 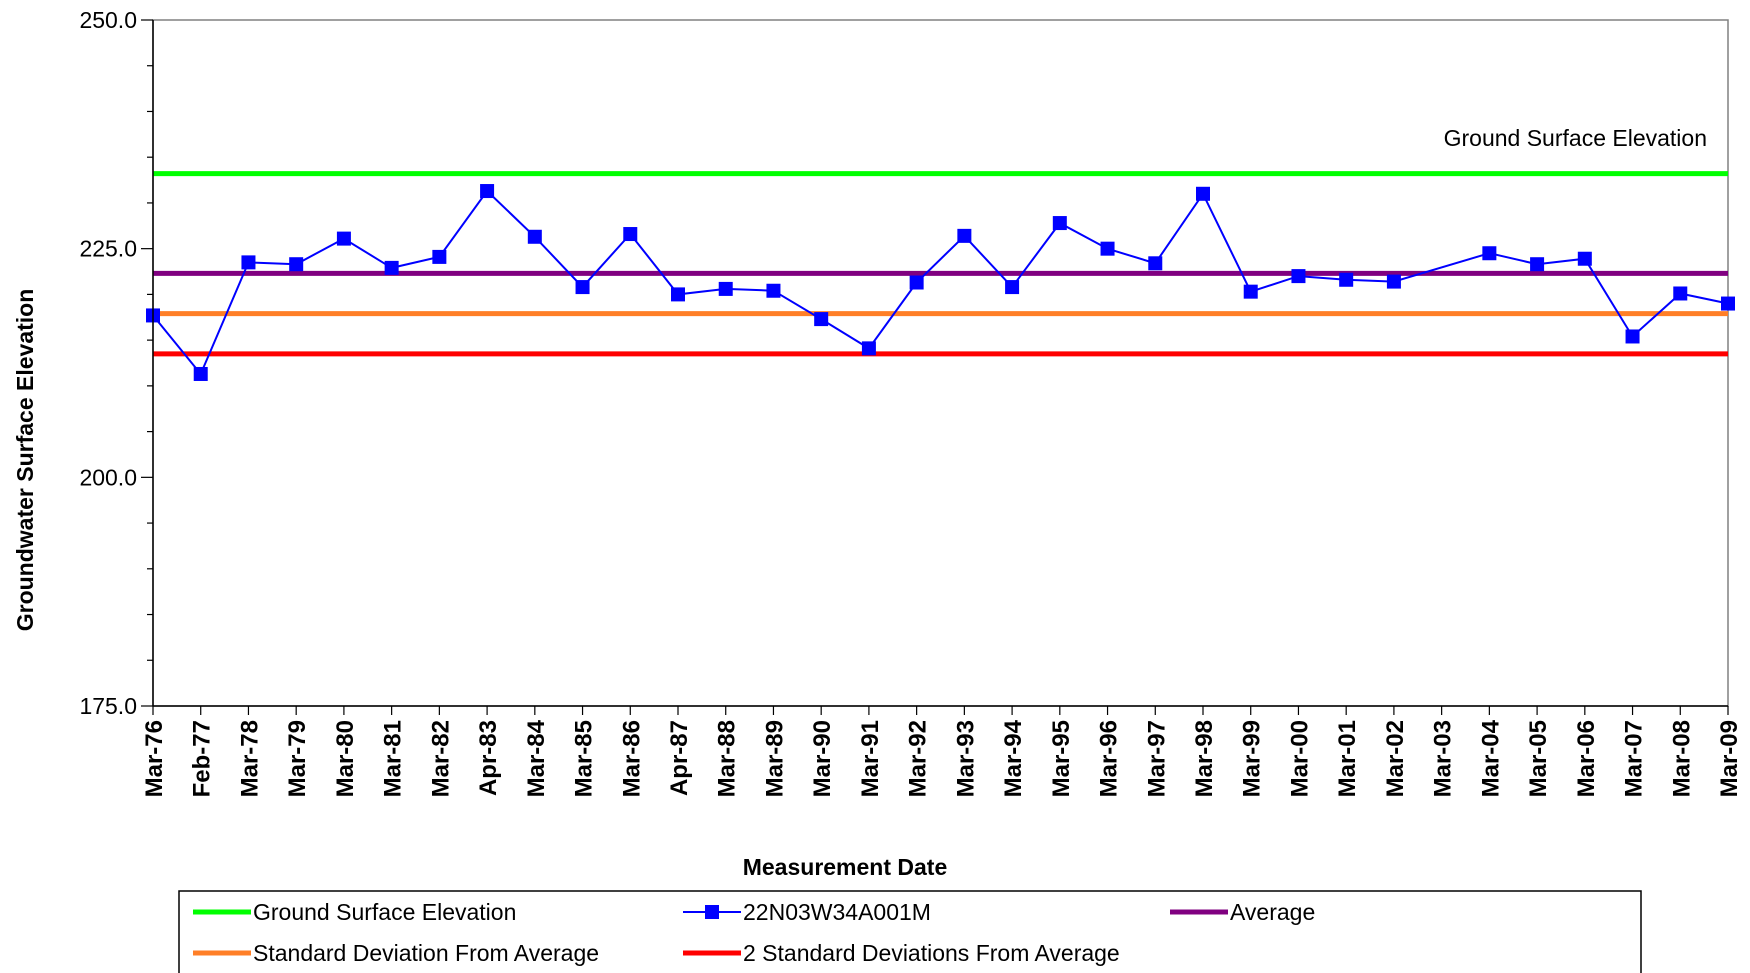 I want to click on x-tick-label: Mar-94, so click(x=1013, y=758).